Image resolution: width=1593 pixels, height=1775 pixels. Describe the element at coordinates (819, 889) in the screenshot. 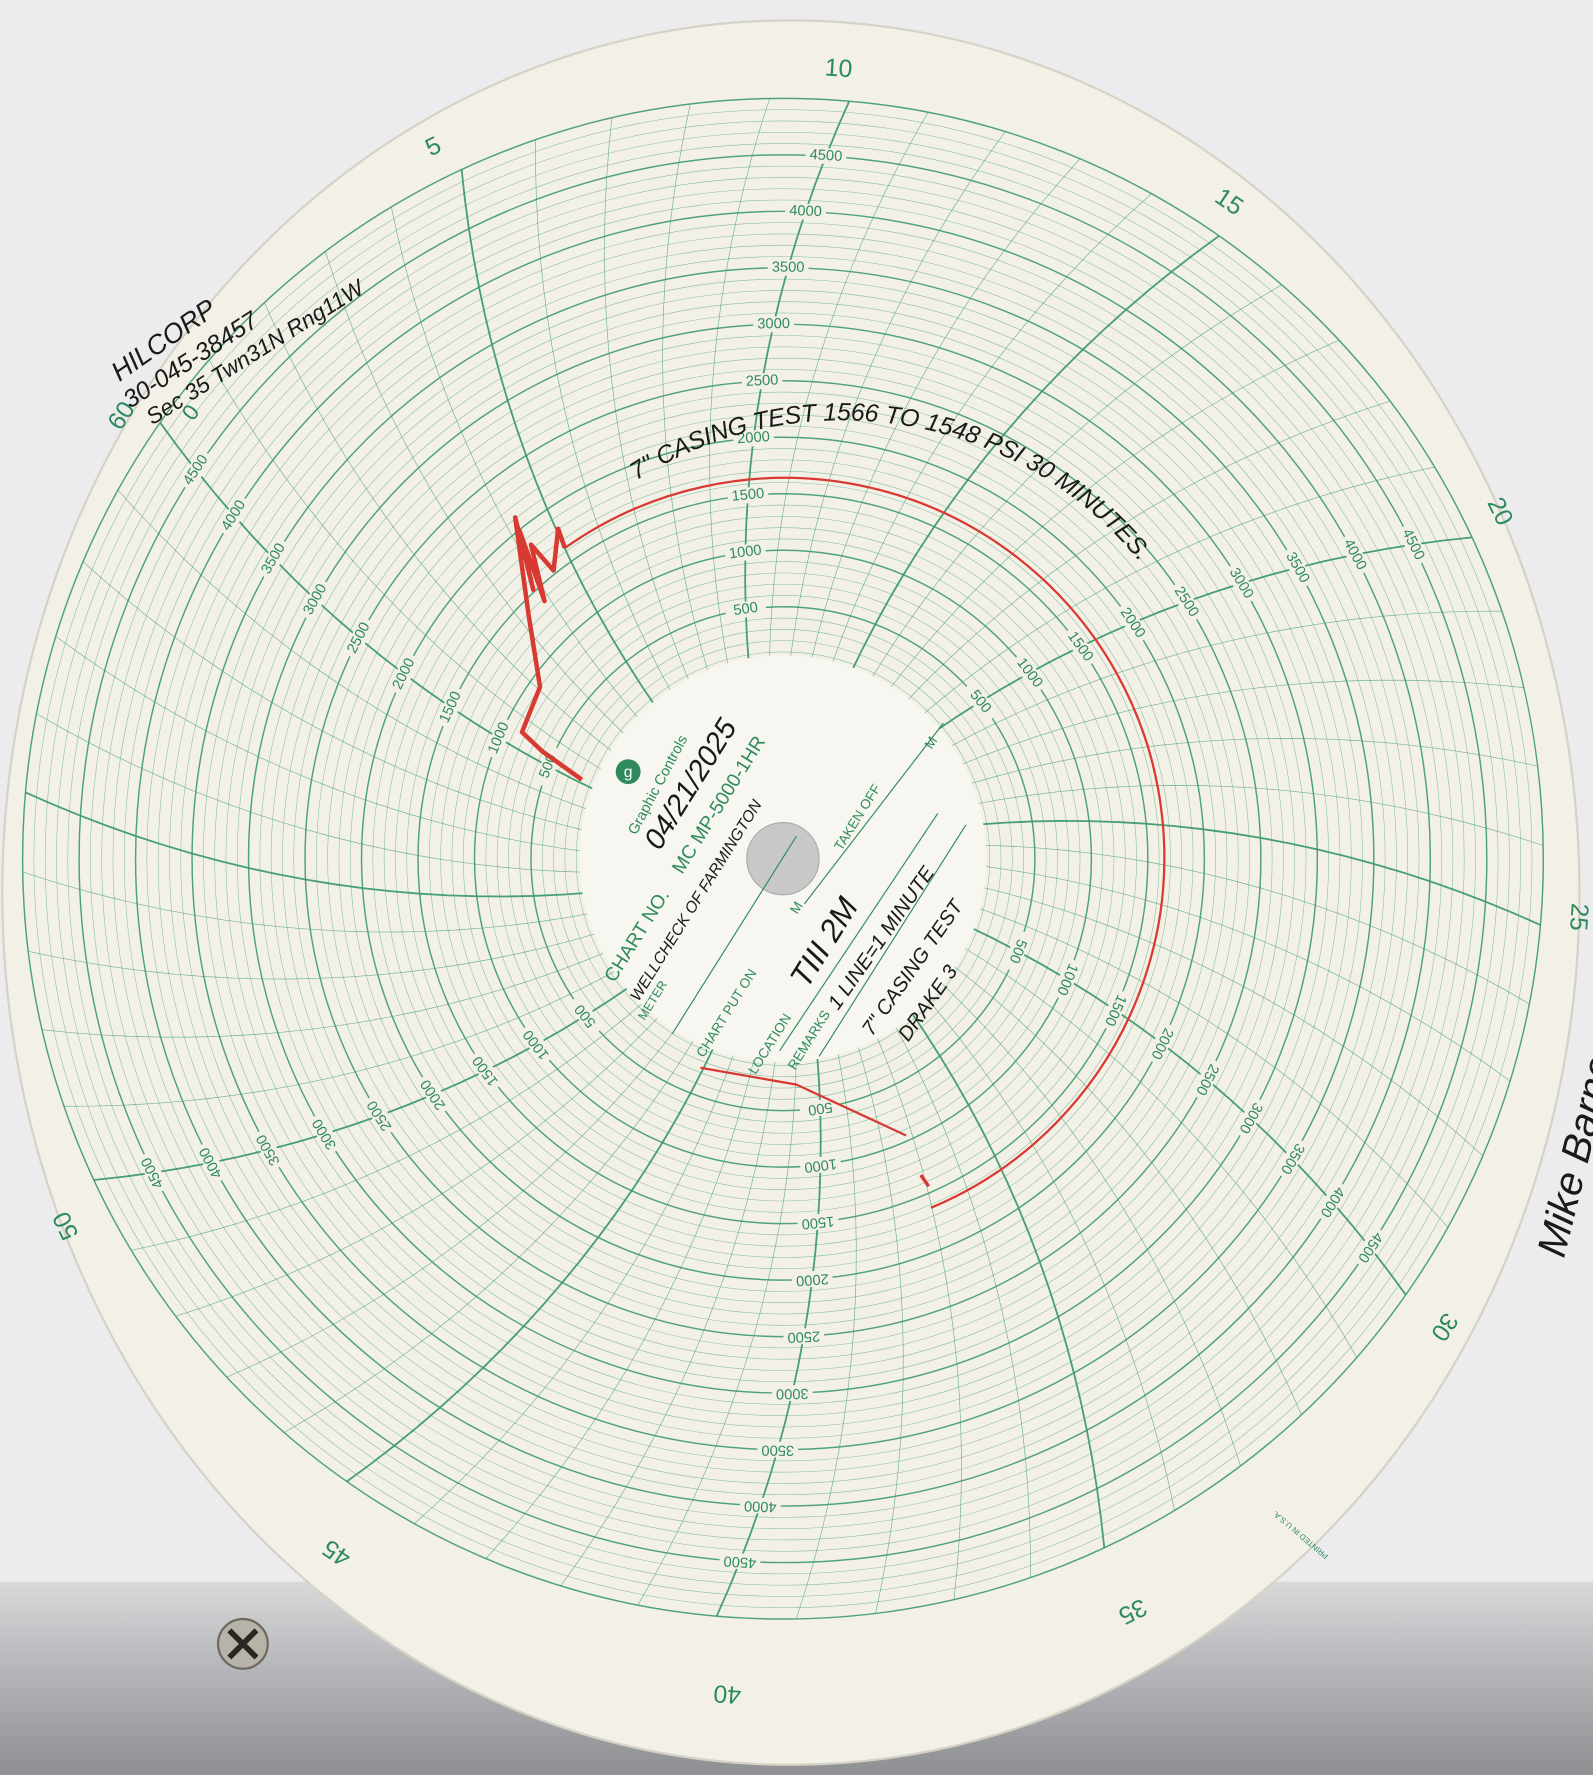

I see `hub-lines` at that location.